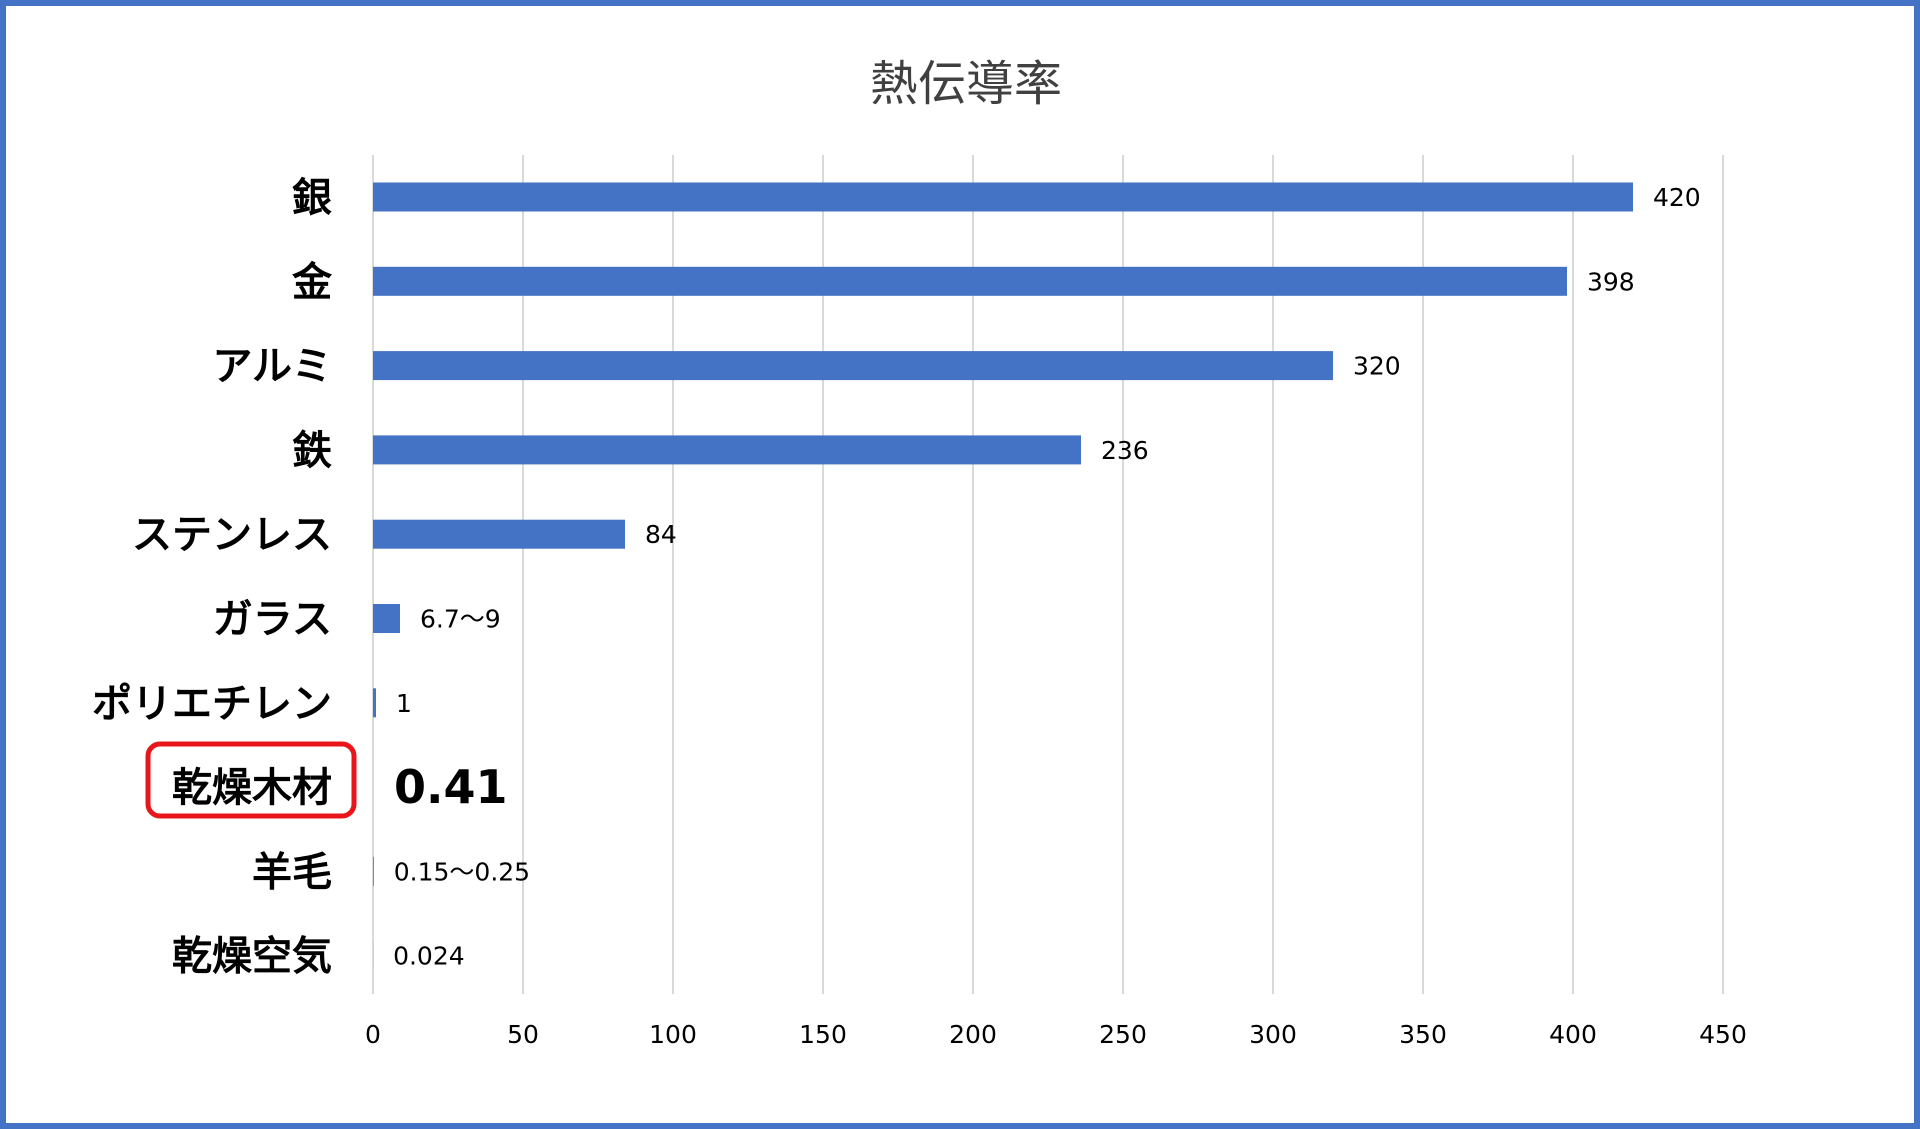  Describe the element at coordinates (973, 1034) in the screenshot. I see `x-tick-label: 200` at that location.